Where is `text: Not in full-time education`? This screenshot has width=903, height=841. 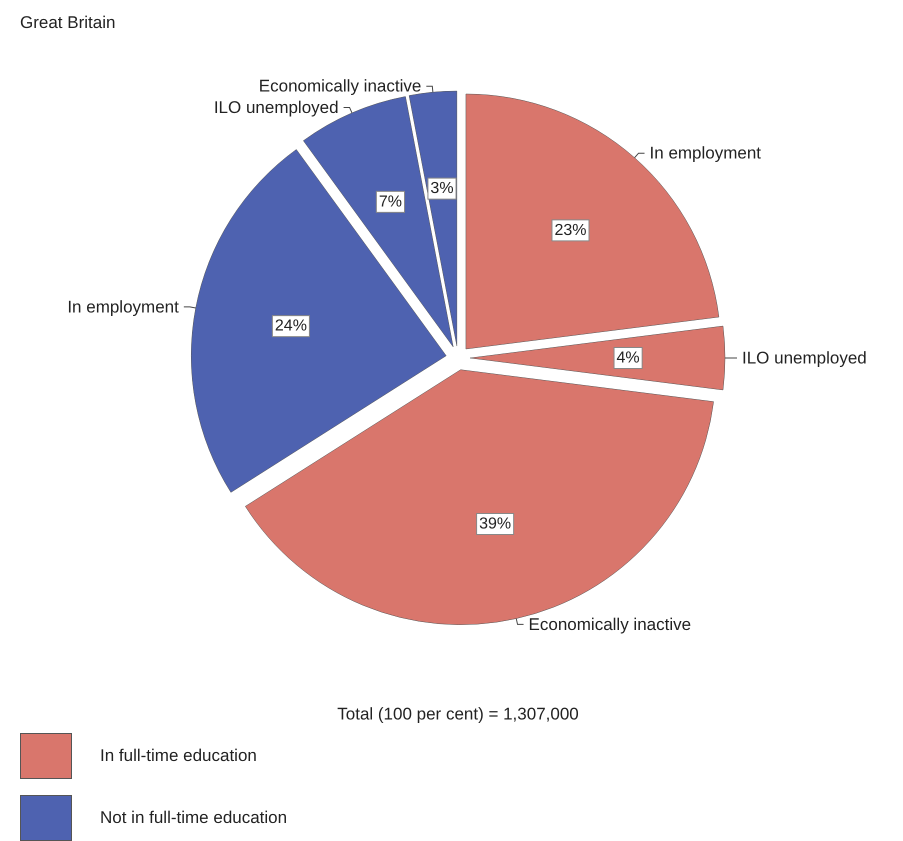 text: Not in full-time education is located at coordinates (194, 818).